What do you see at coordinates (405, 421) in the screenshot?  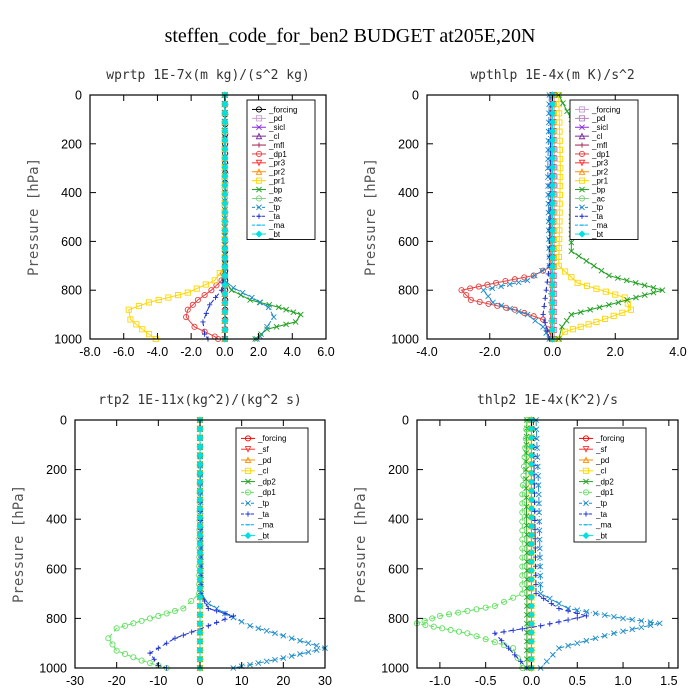 I see `y-tick-label: 0` at bounding box center [405, 421].